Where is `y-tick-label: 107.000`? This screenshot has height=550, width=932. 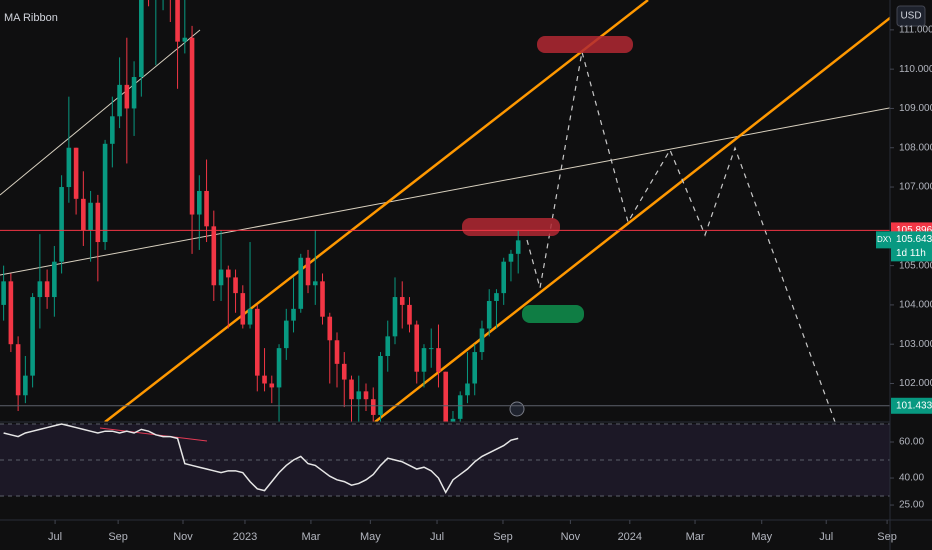
y-tick-label: 107.000 is located at coordinates (915, 187).